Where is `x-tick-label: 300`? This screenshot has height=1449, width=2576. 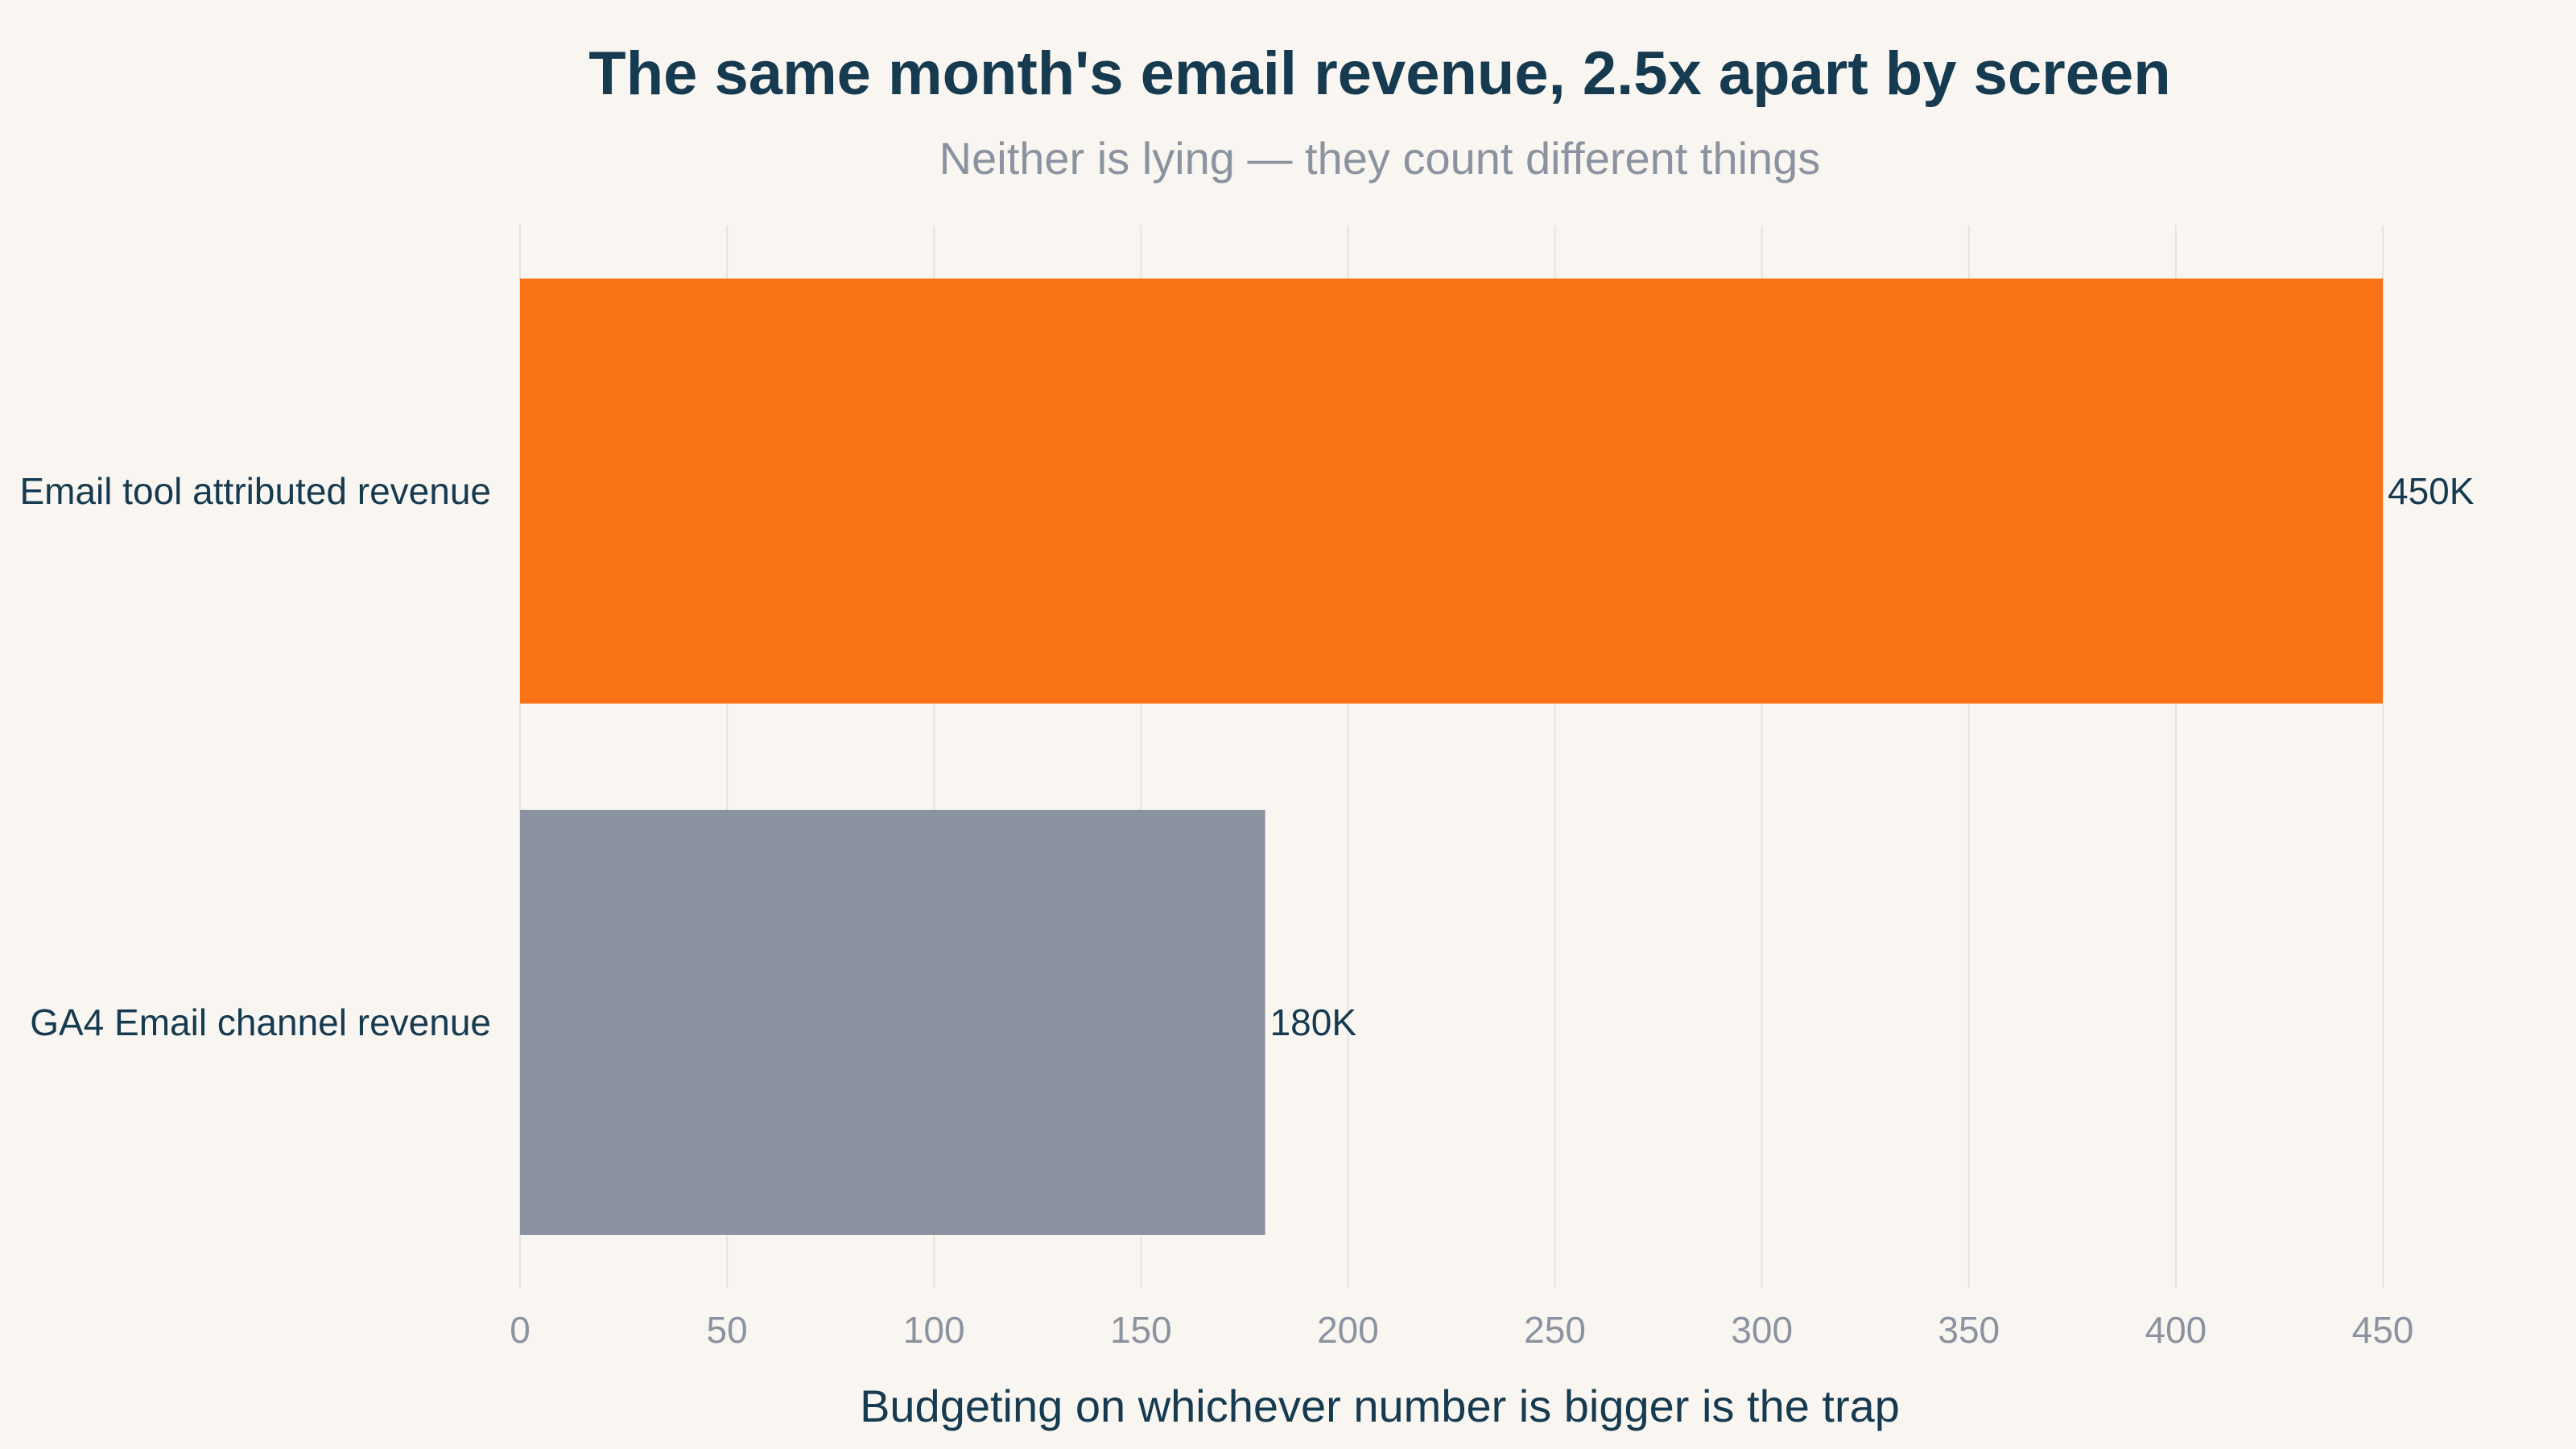
x-tick-label: 300 is located at coordinates (1762, 1330).